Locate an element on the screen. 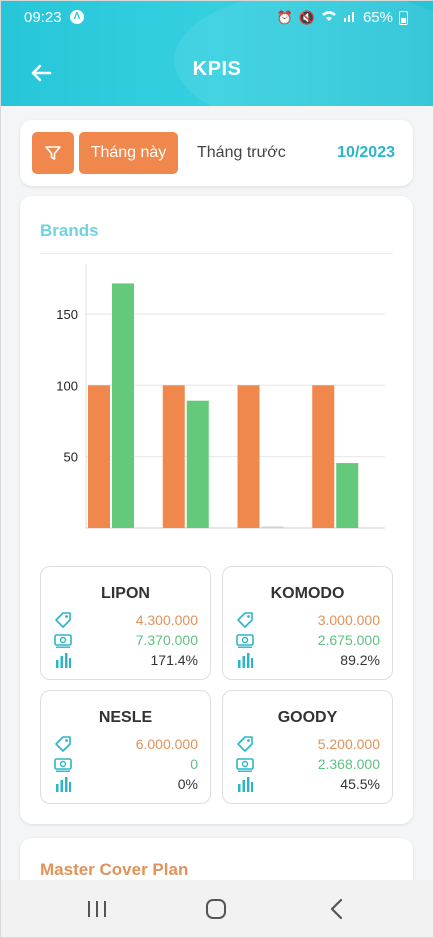 This screenshot has height=938, width=434. system-nav-bar is located at coordinates (217, 909).